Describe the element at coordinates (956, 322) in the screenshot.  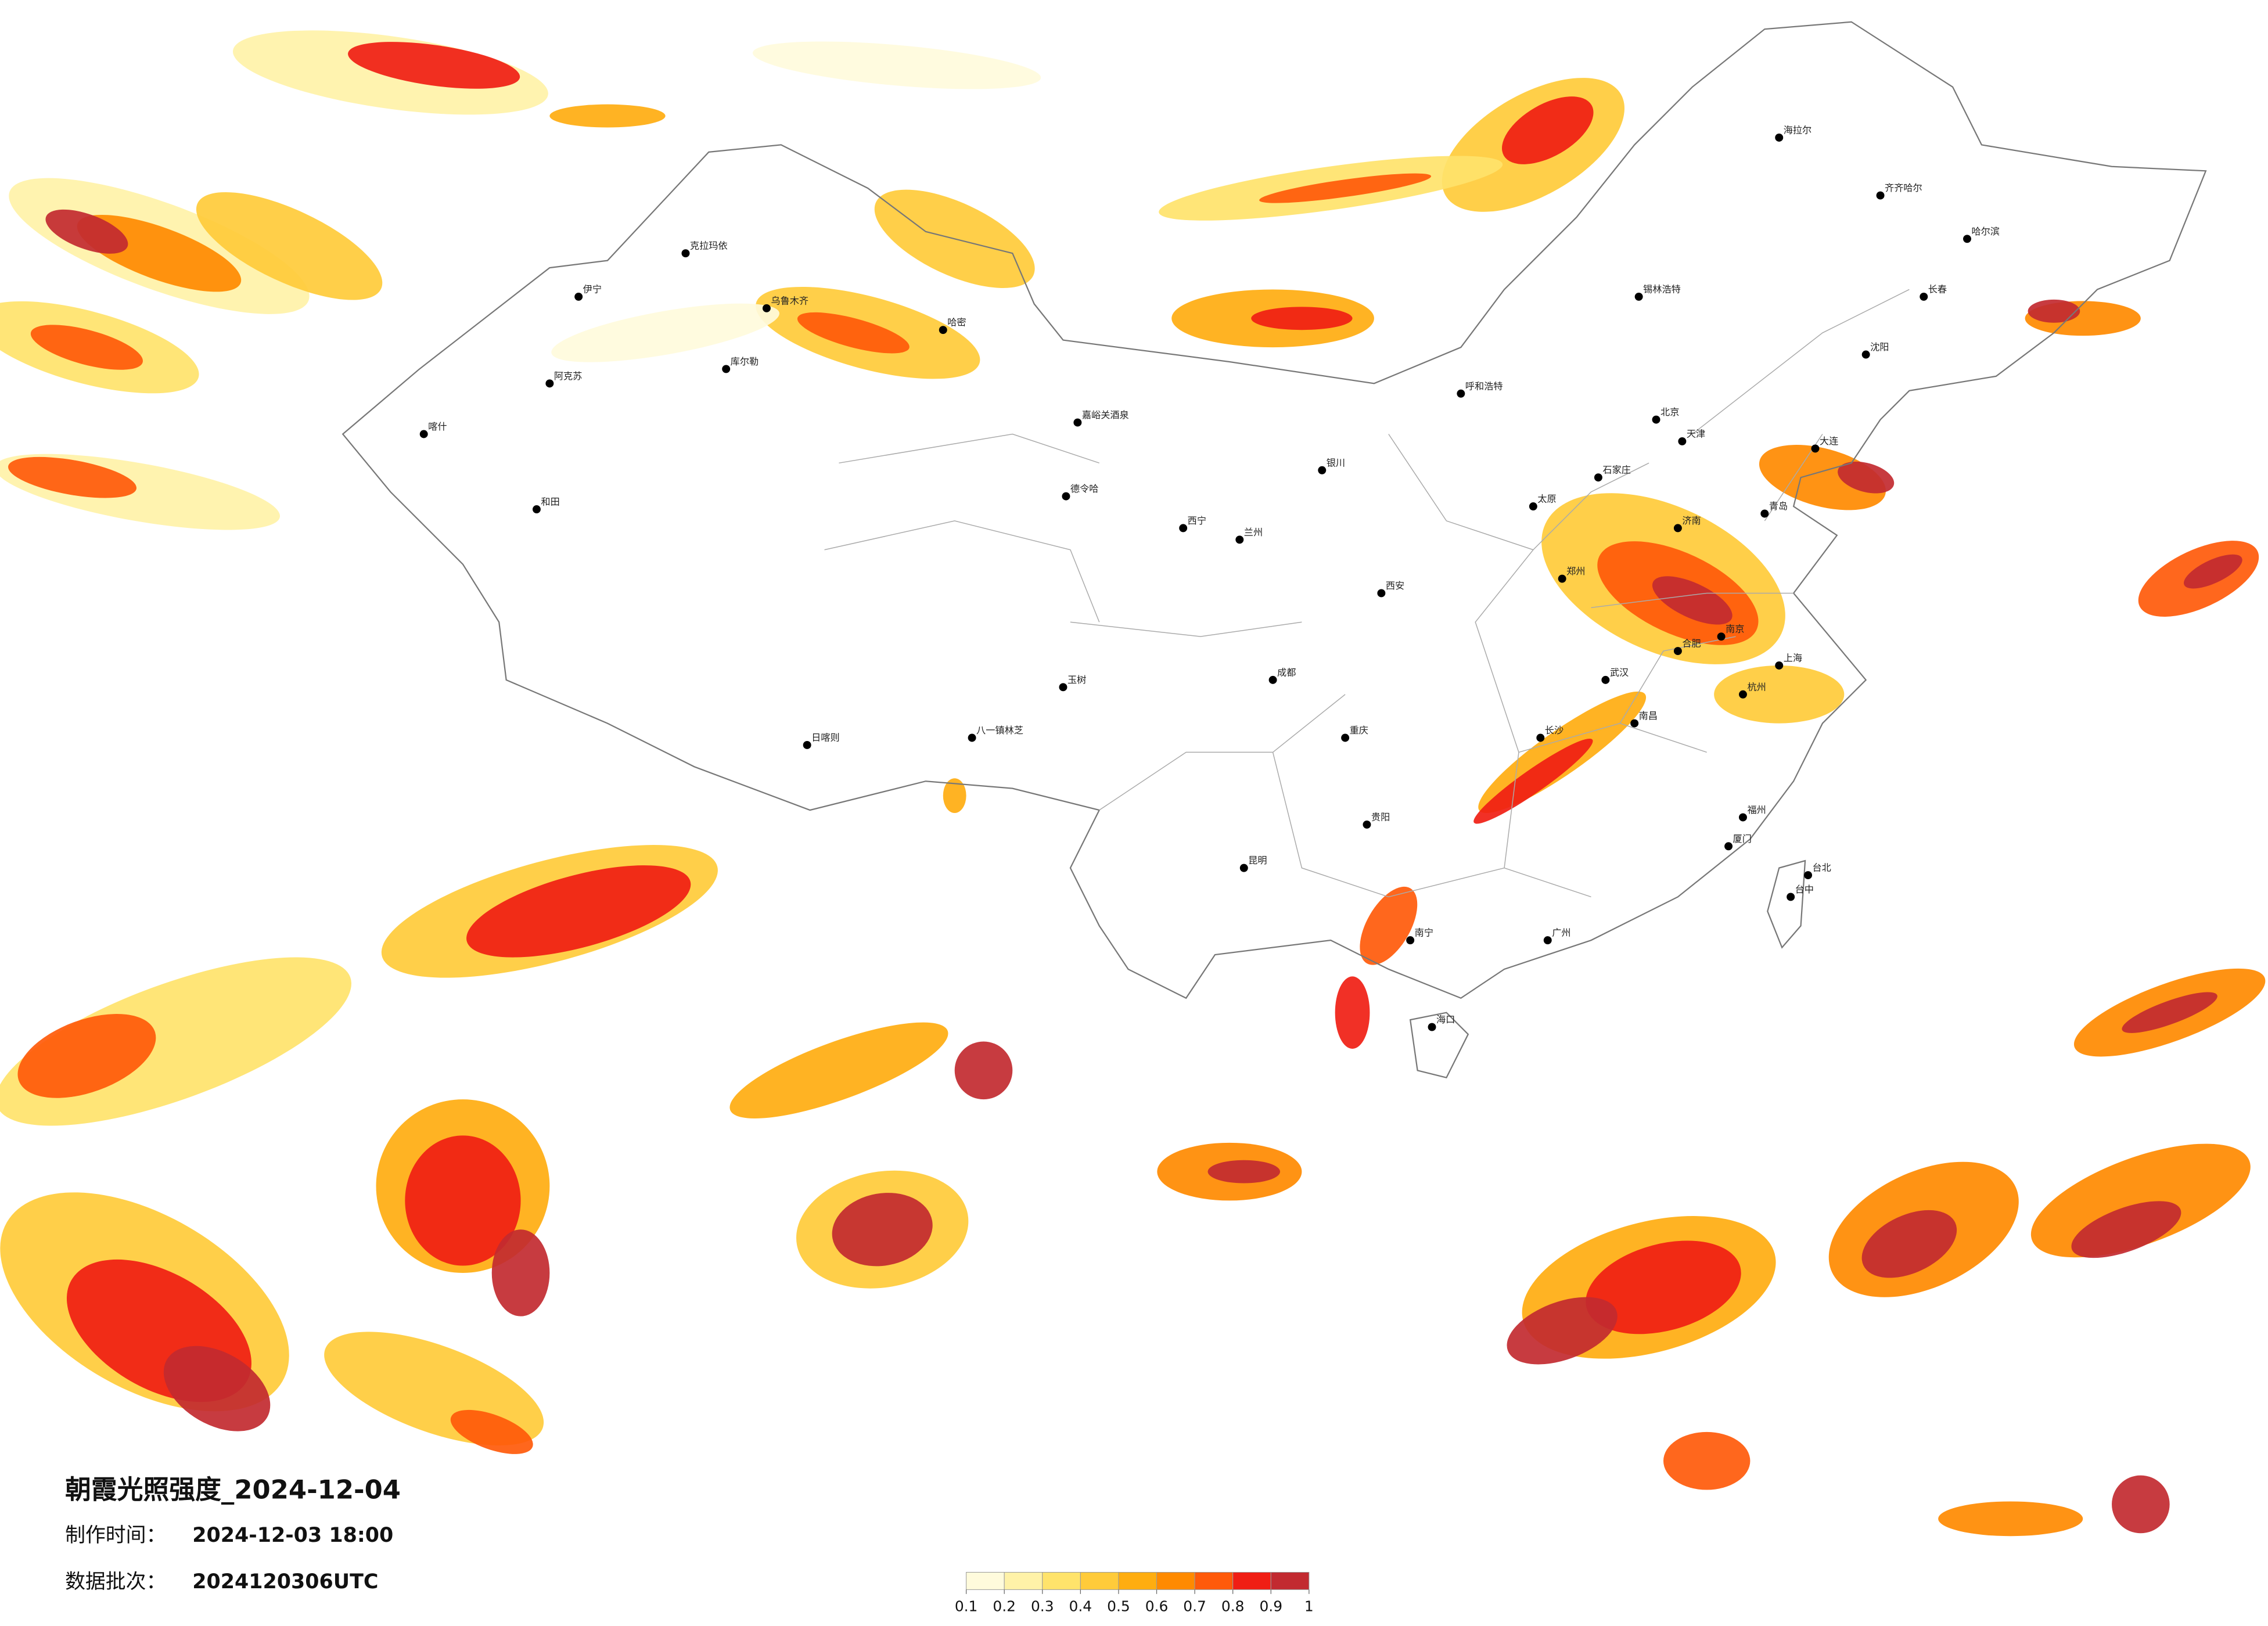
I see `city-label: 哈密` at that location.